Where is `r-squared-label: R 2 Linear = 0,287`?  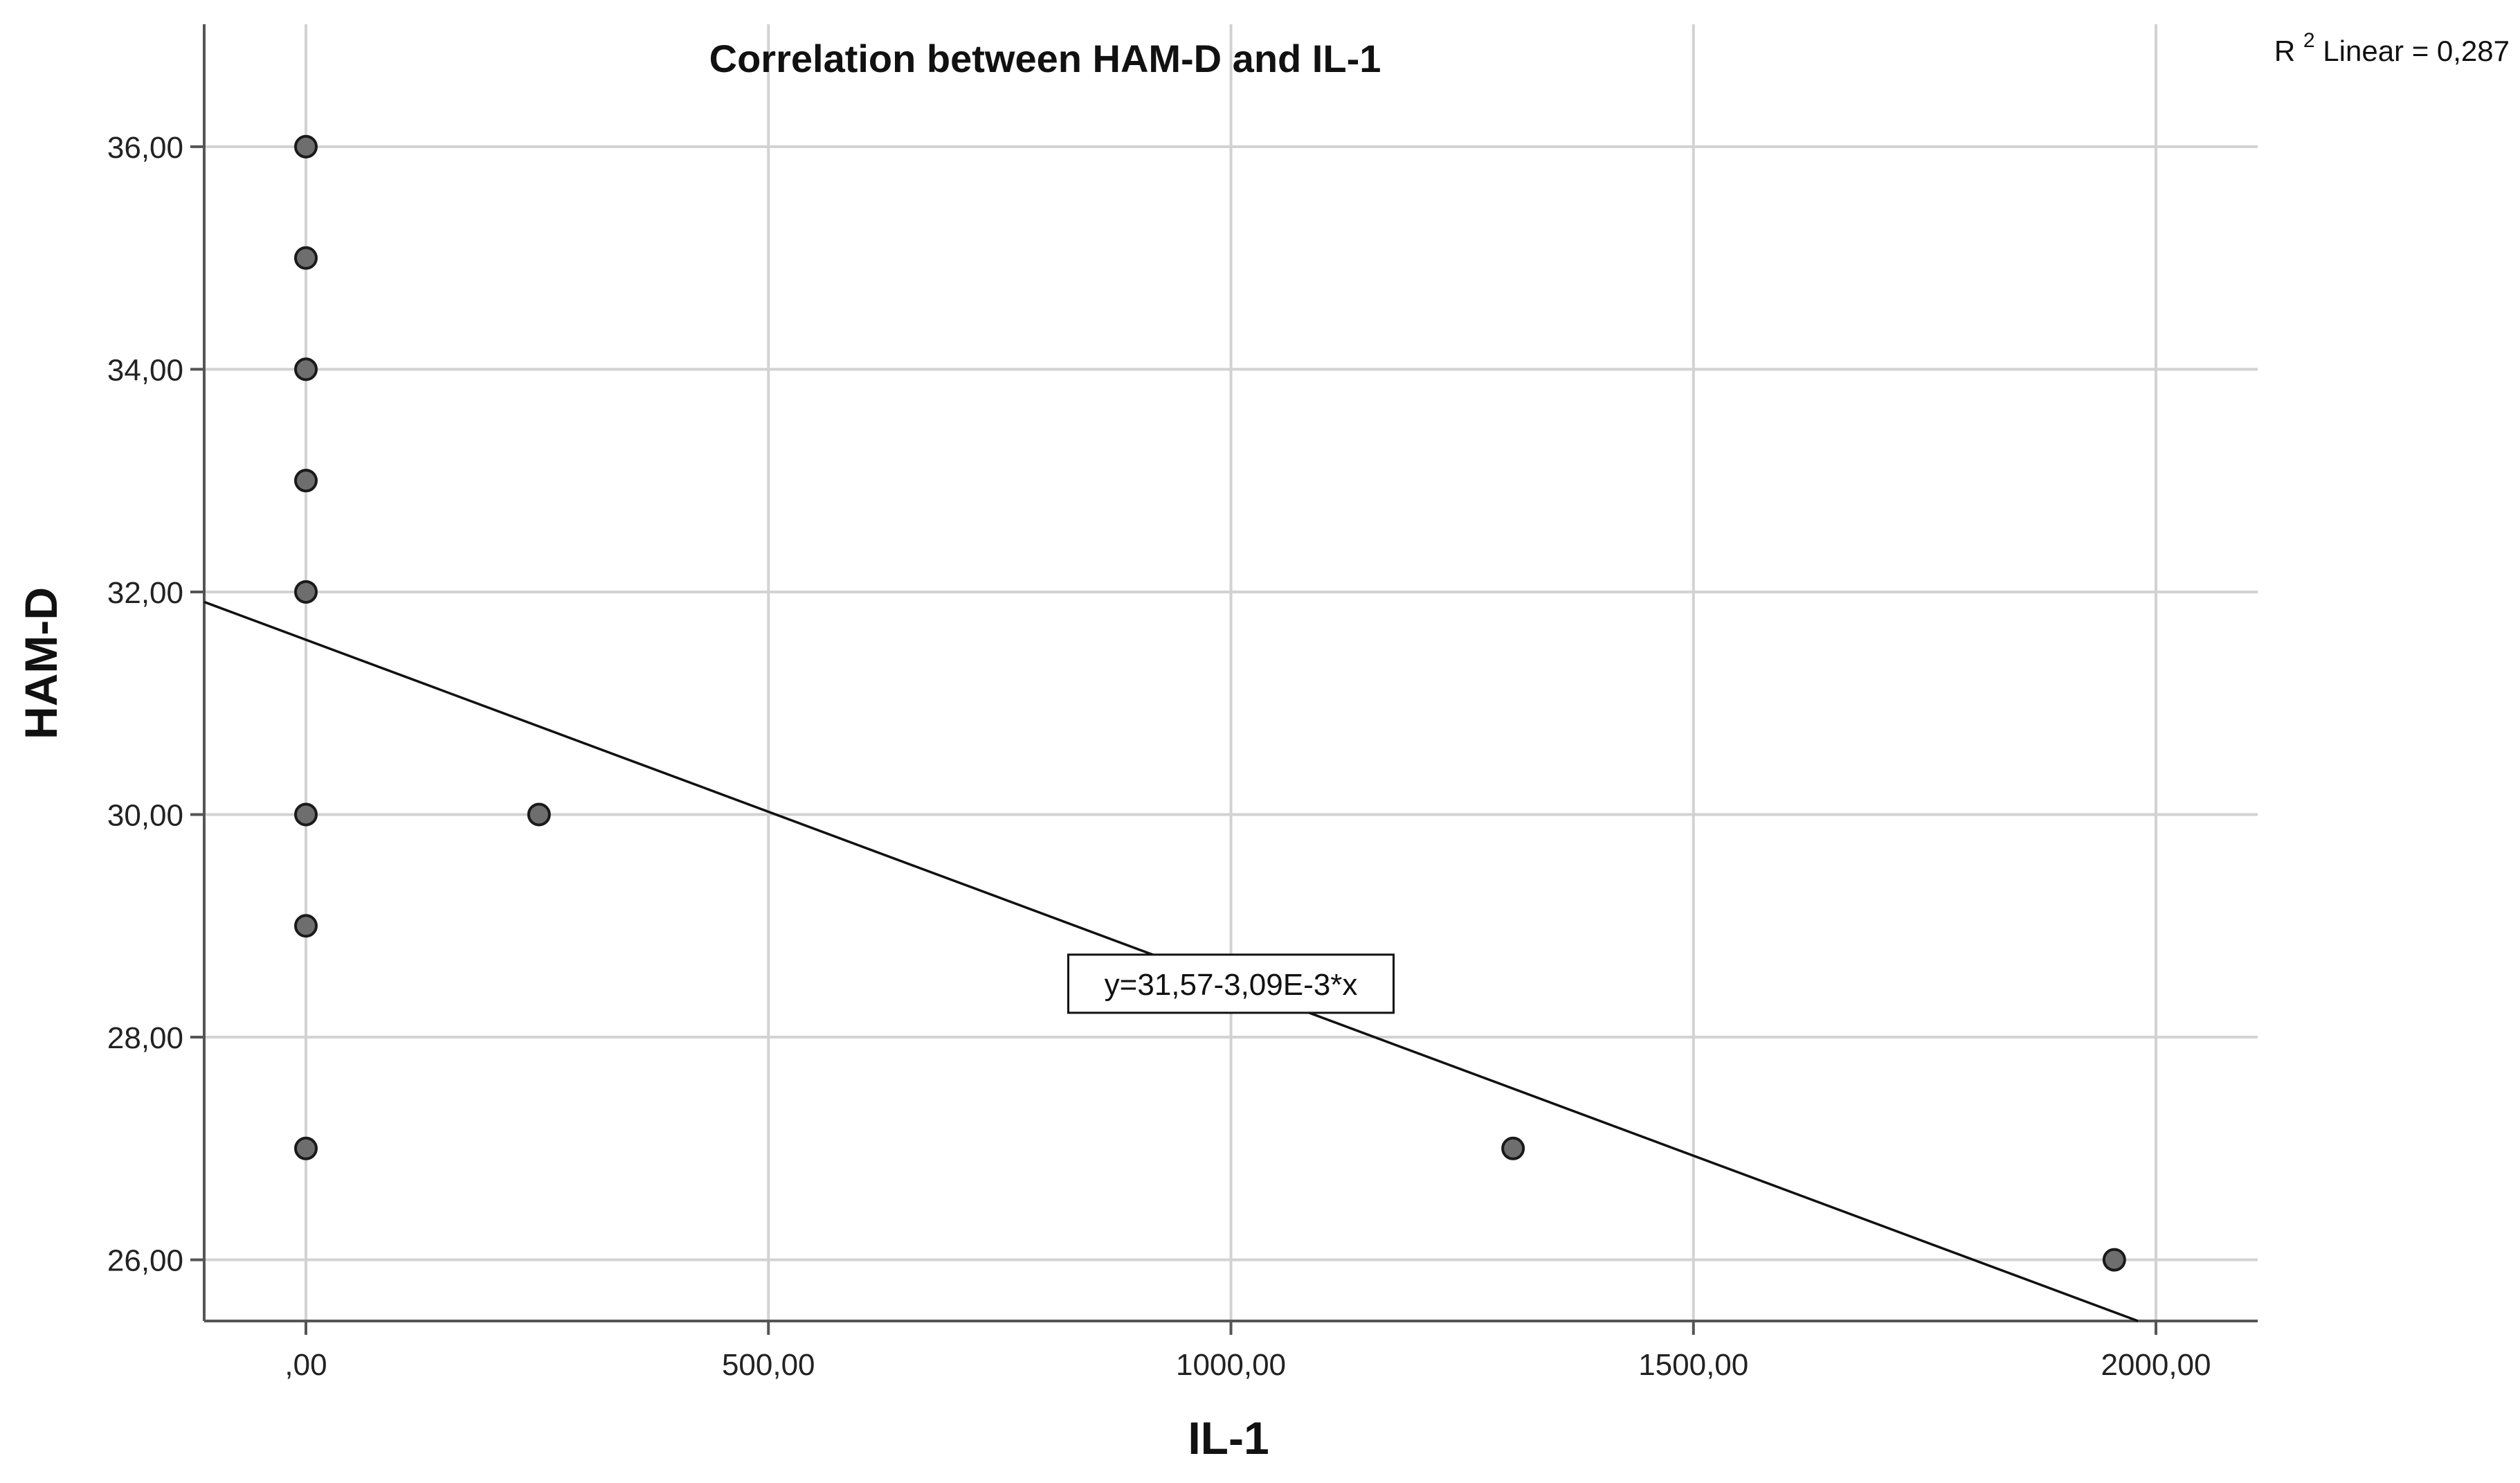 r-squared-label: R 2 Linear = 0,287 is located at coordinates (2392, 44).